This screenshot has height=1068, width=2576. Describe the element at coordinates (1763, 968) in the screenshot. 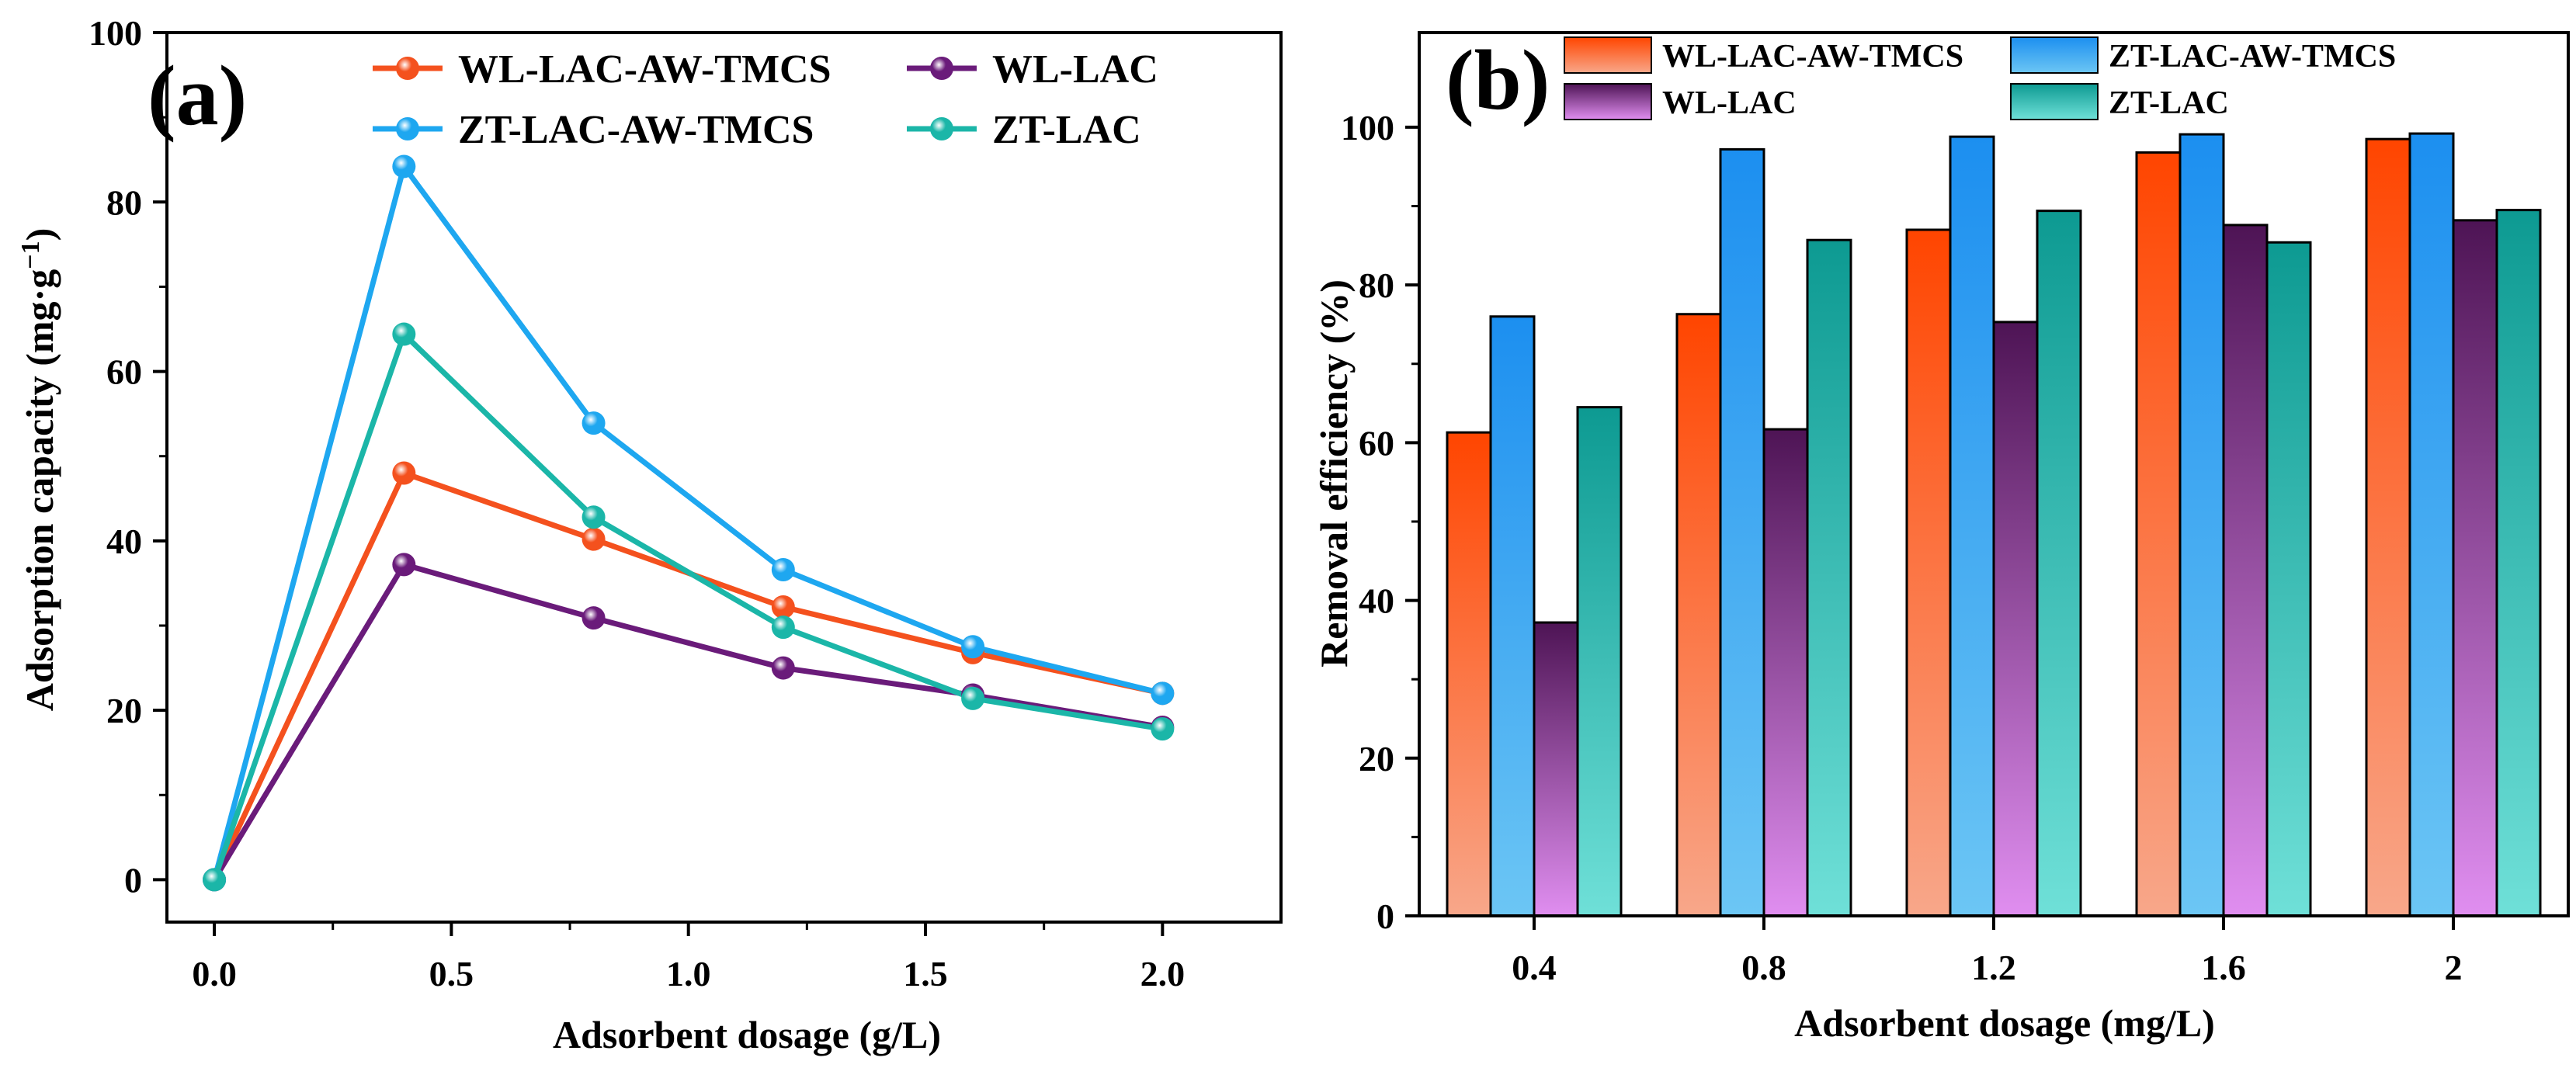

I see `x-tick-label: 0.8` at that location.